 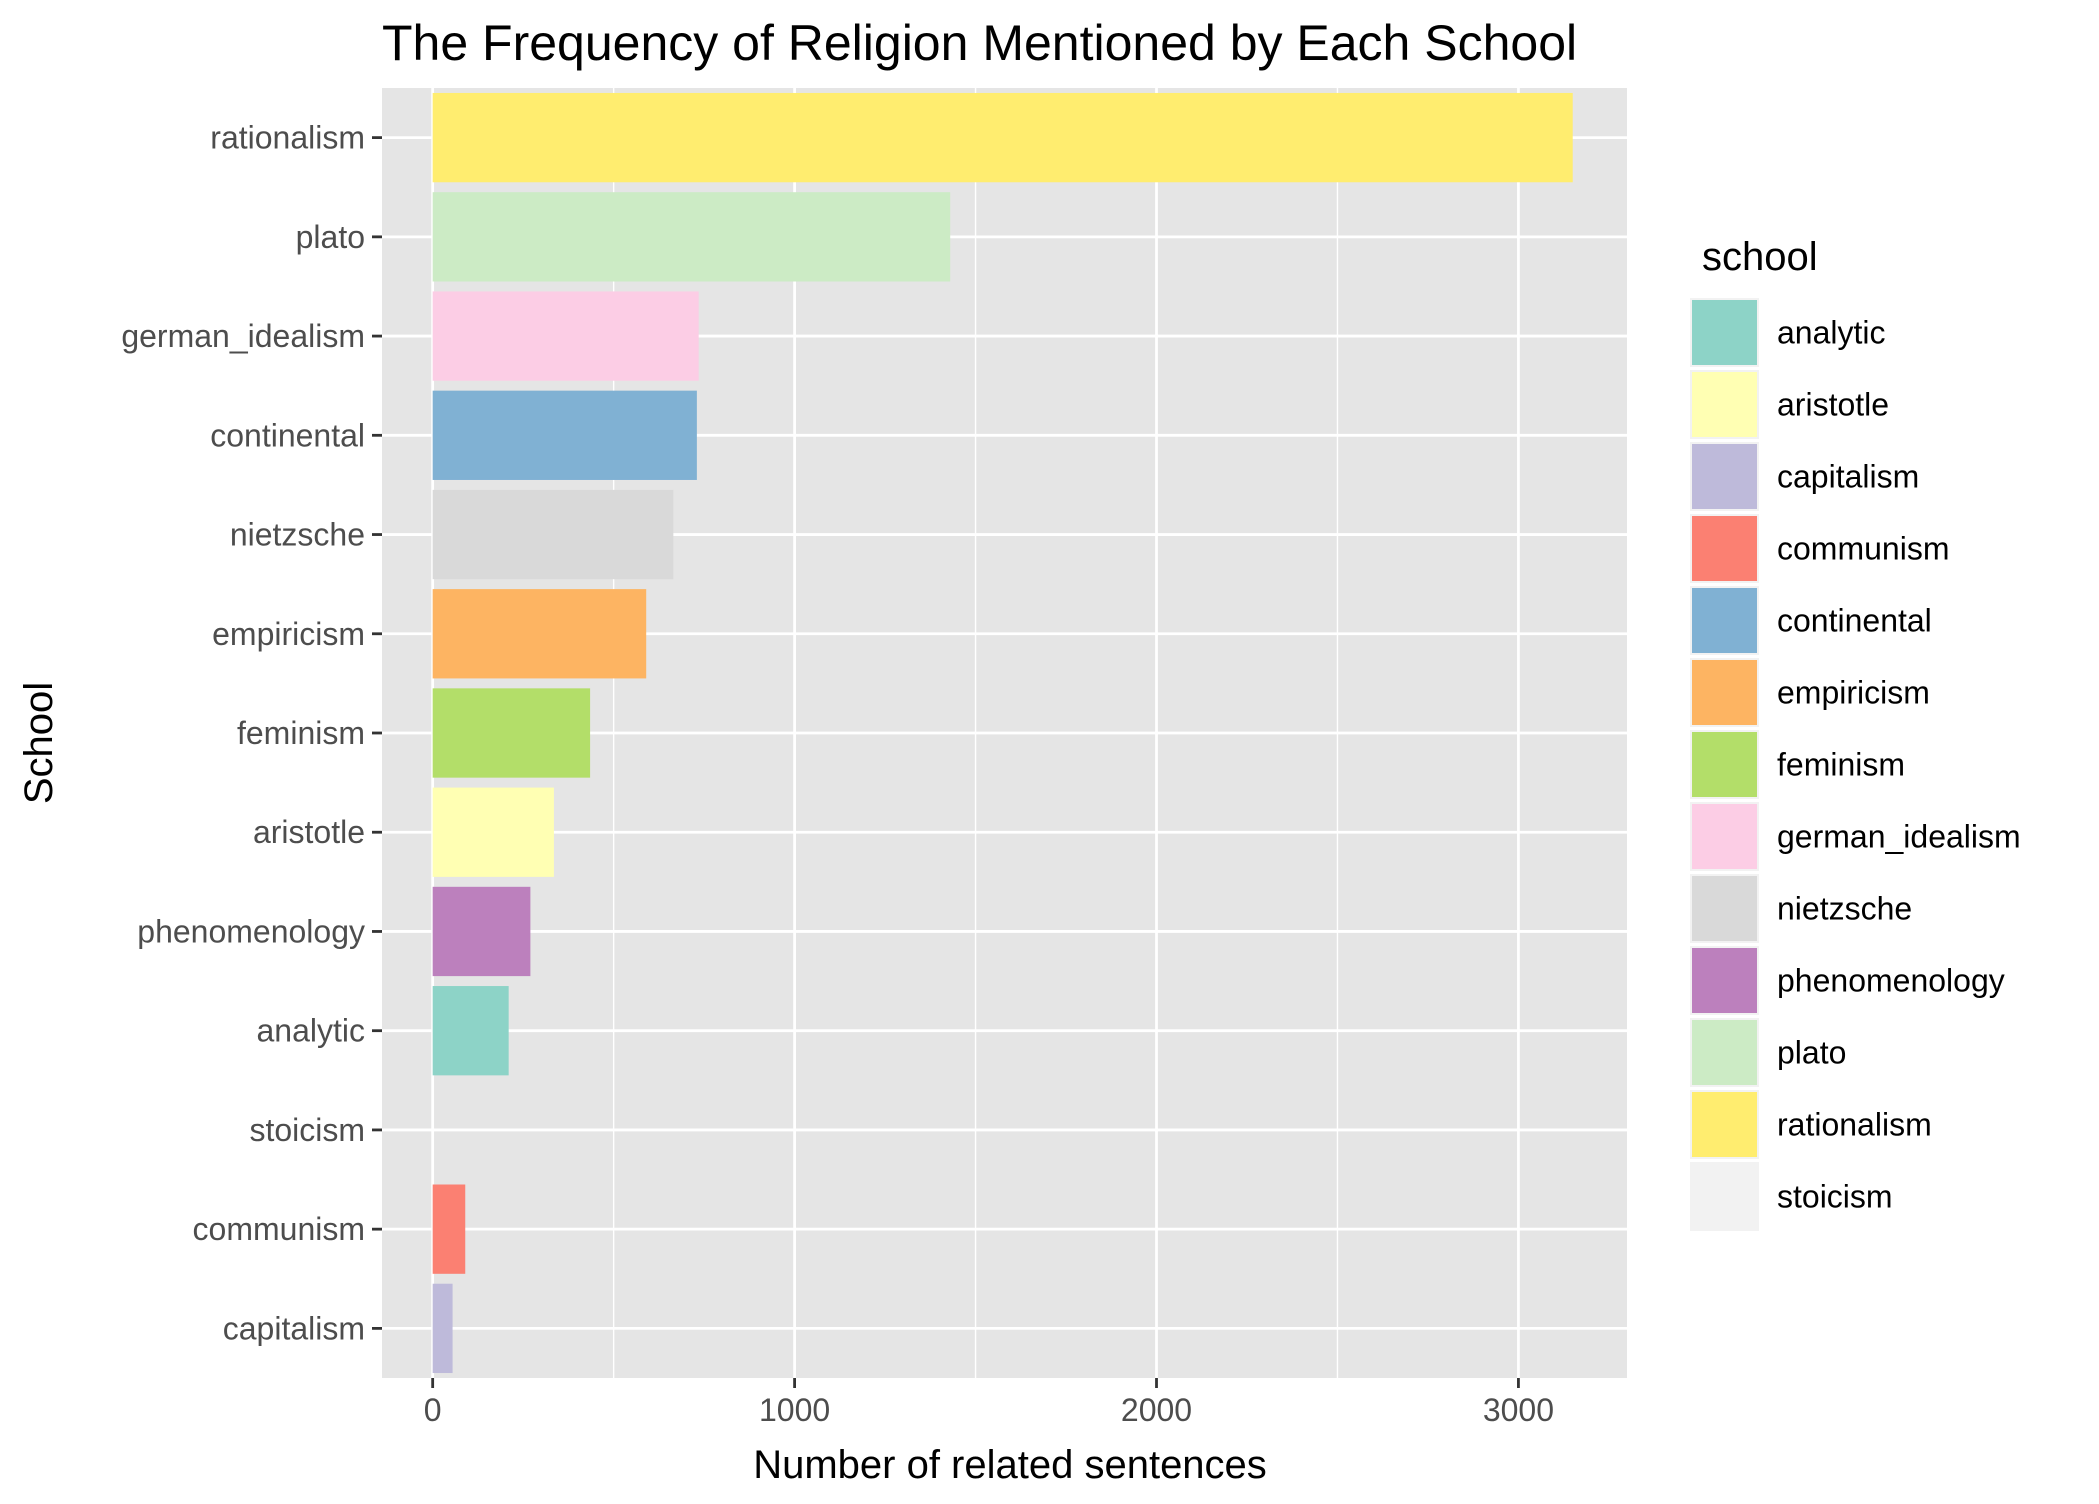 What do you see at coordinates (1724, 332) in the screenshot?
I see `legend-swatch-analytic` at bounding box center [1724, 332].